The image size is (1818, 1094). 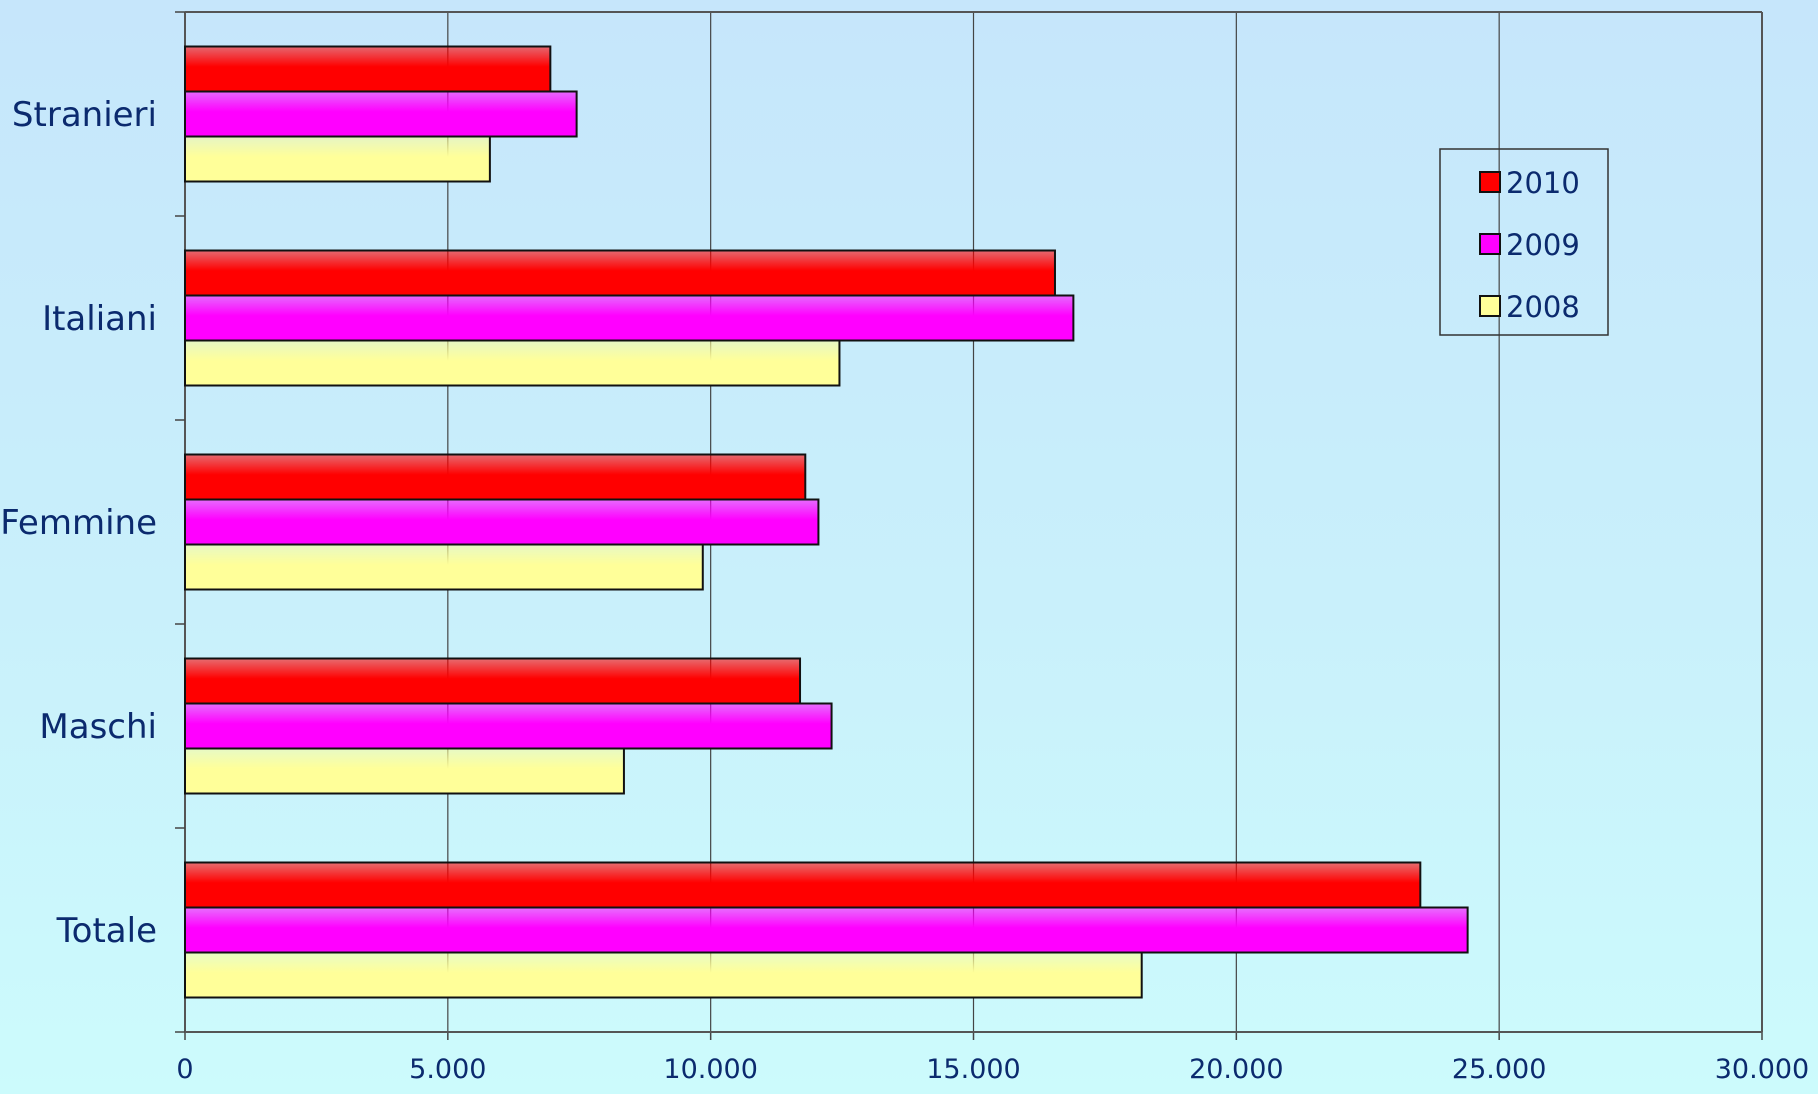 What do you see at coordinates (1543, 183) in the screenshot?
I see `legend-label: 2010` at bounding box center [1543, 183].